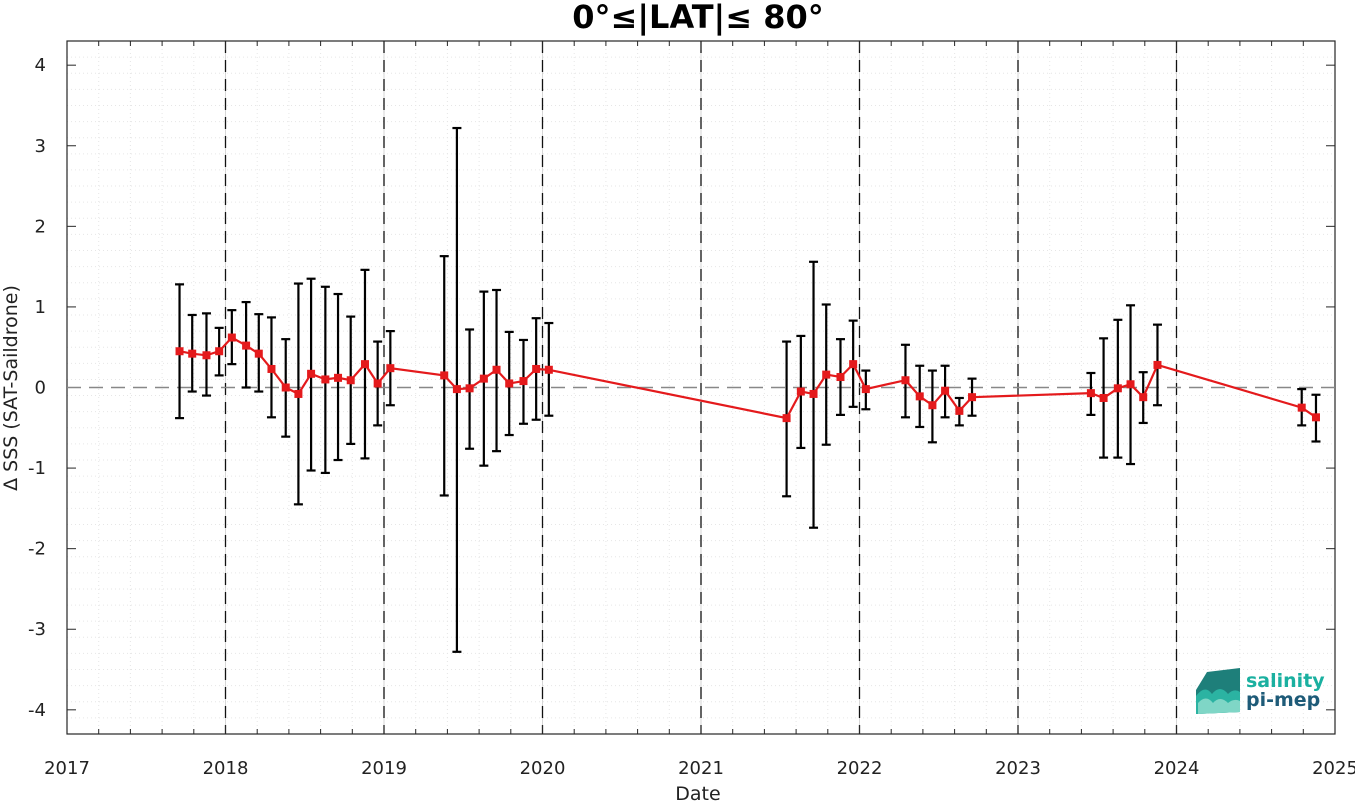  I want to click on x-tick-label: 2021, so click(701, 768).